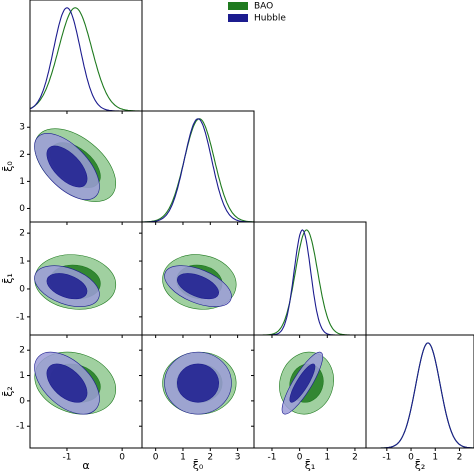 The image size is (474, 474). What do you see at coordinates (238, 458) in the screenshot?
I see `x-tick-label: 3` at bounding box center [238, 458].